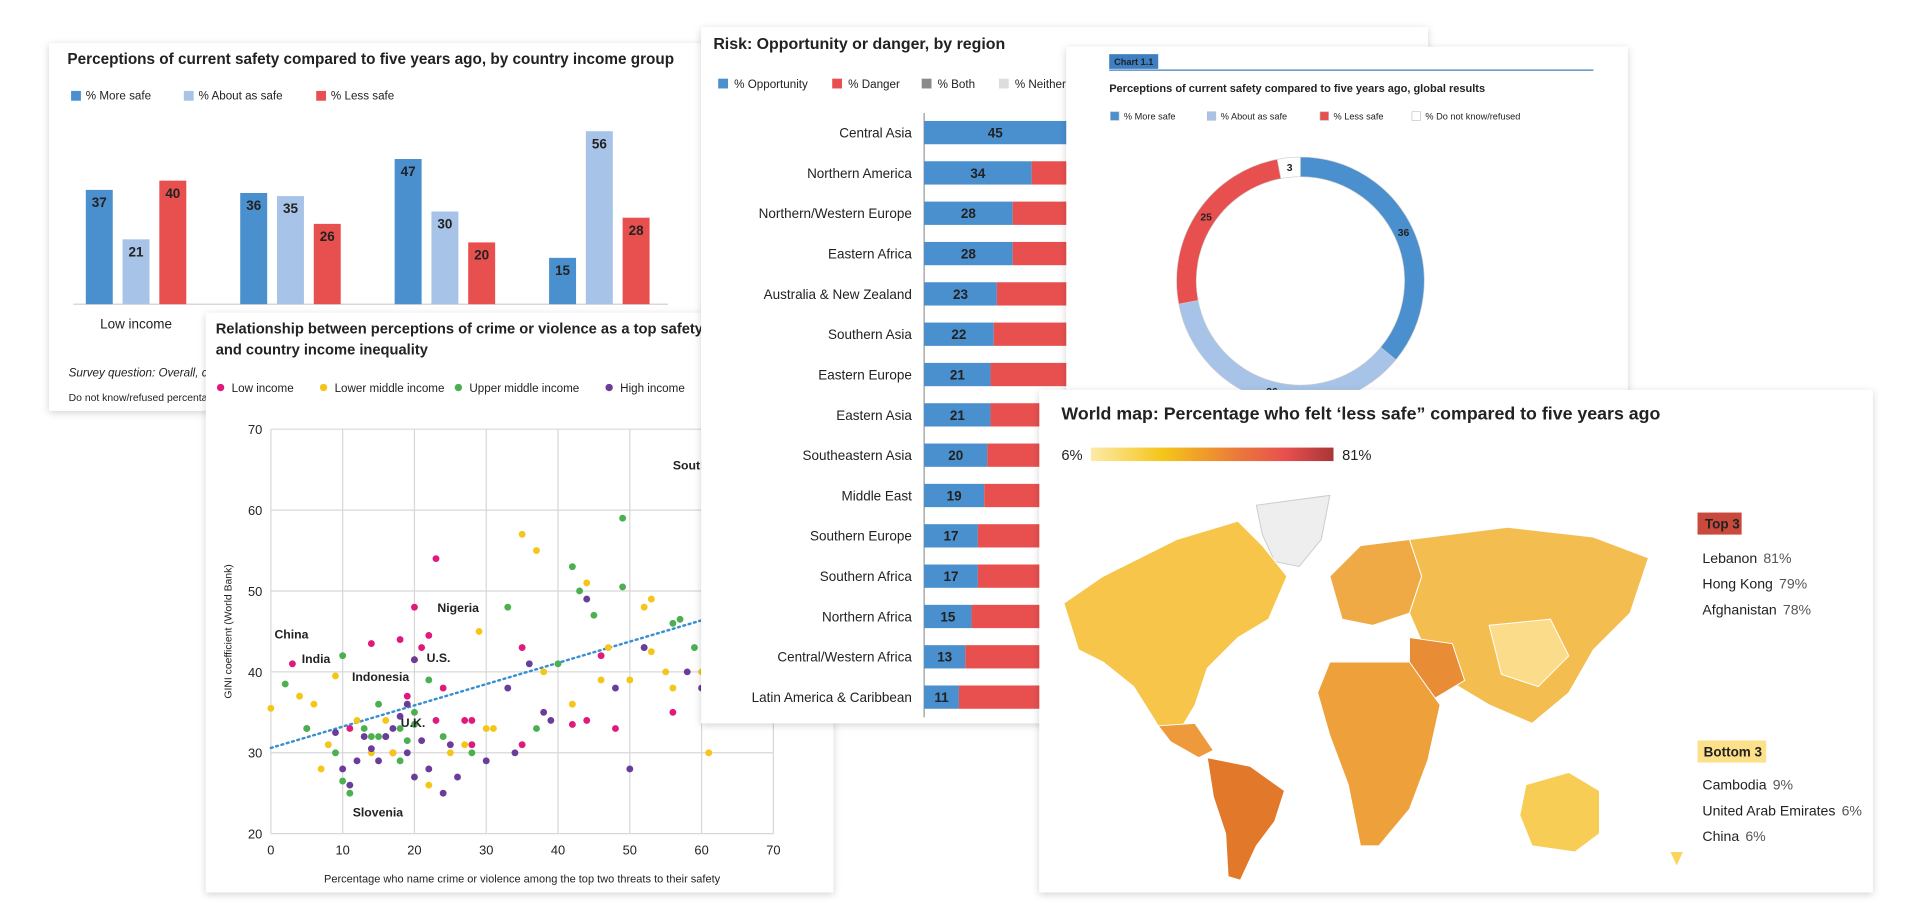 Image resolution: width=1912 pixels, height=916 pixels. I want to click on value-label: 19, so click(954, 495).